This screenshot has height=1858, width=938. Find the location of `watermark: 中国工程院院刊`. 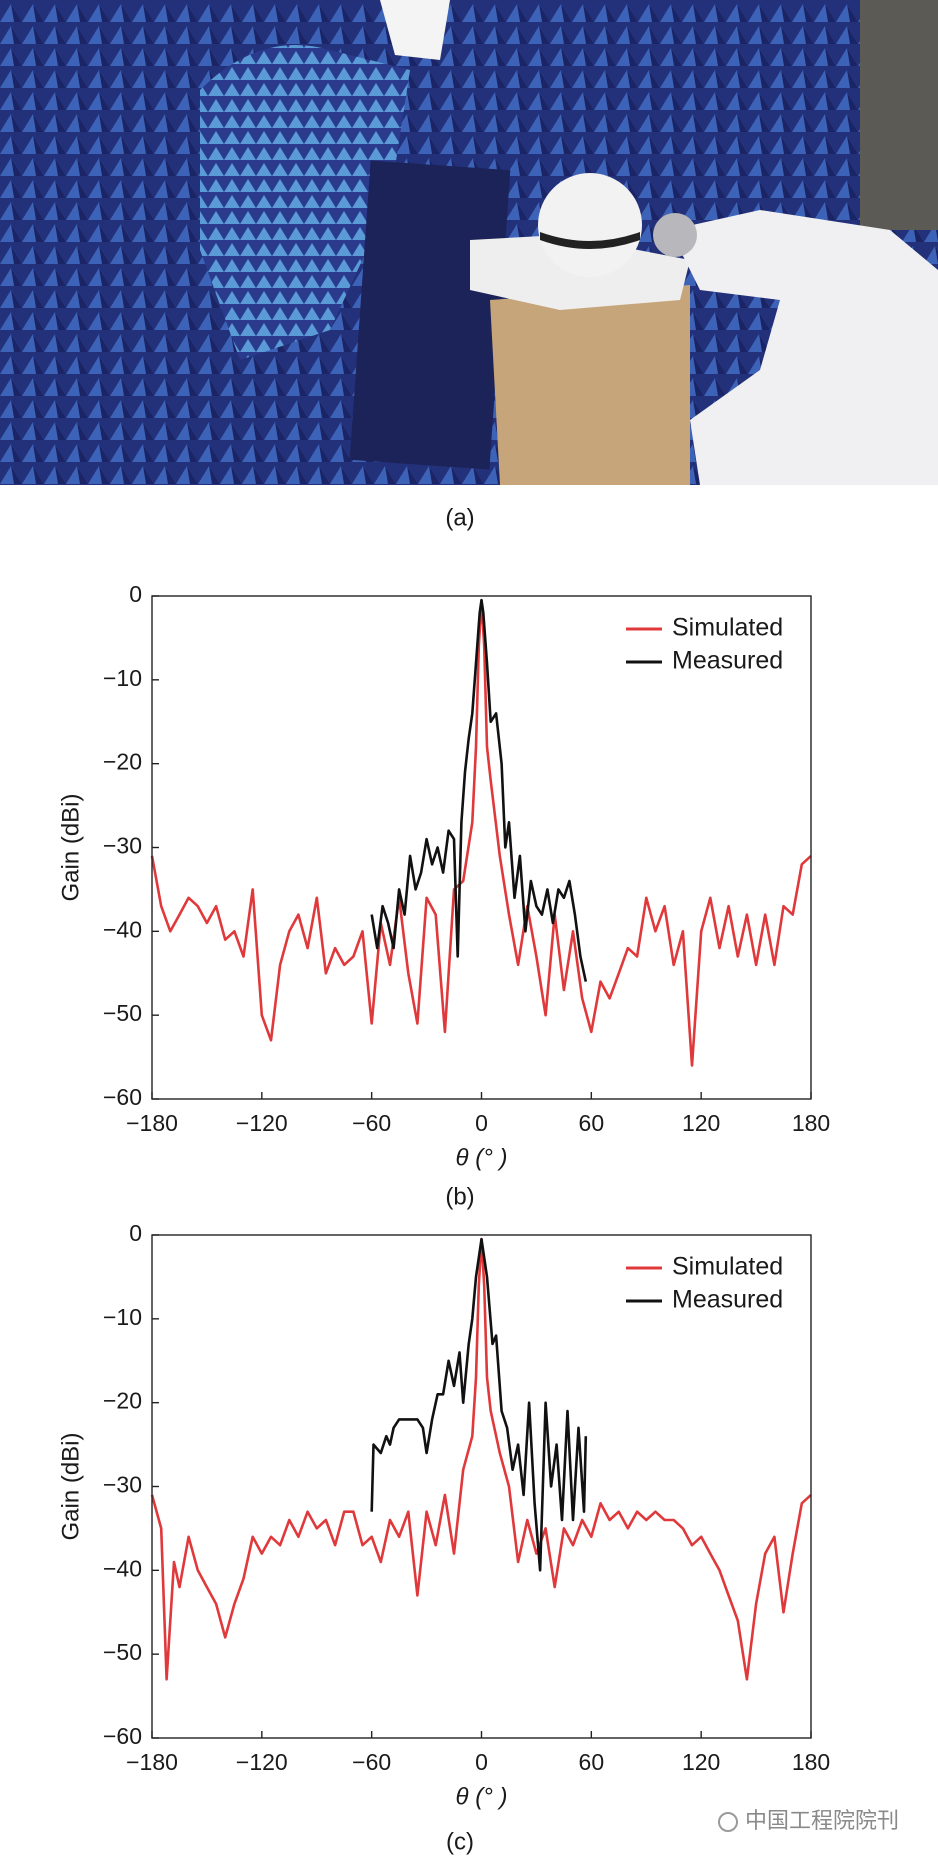

watermark: 中国工程院院刊 is located at coordinates (822, 1820).